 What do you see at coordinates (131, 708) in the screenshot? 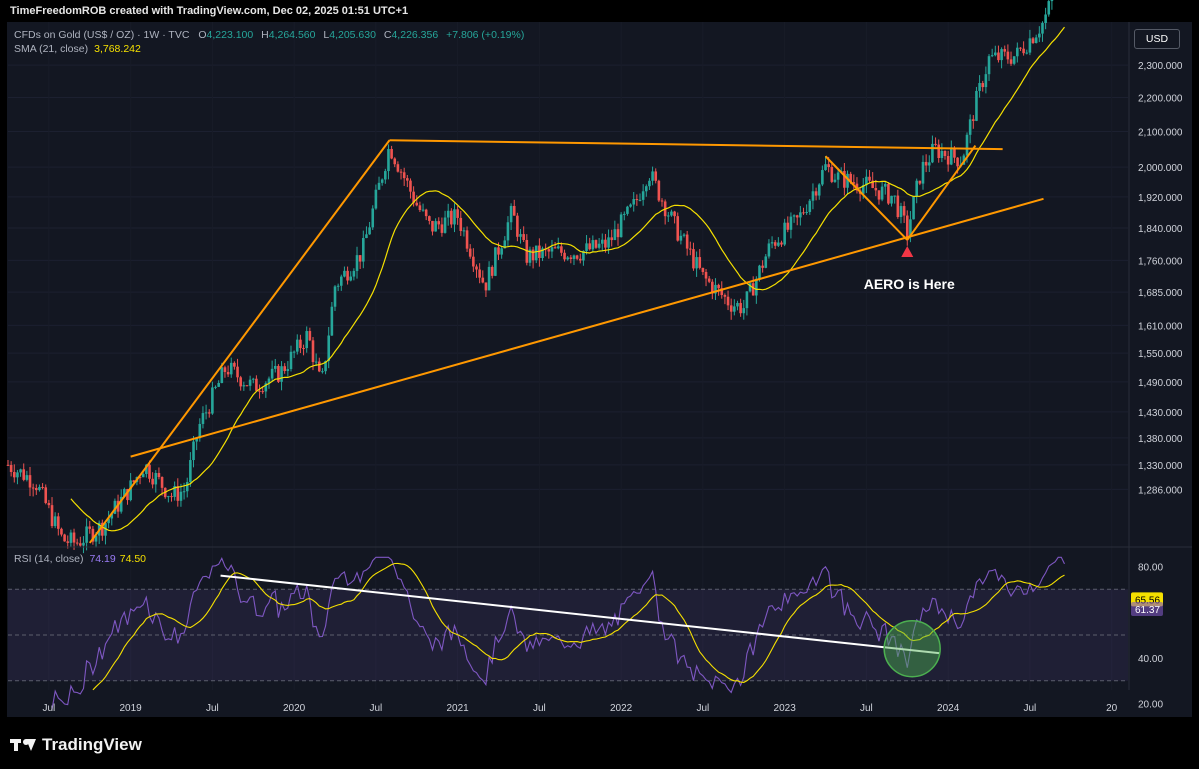
I see `time-tick-label: 2019` at bounding box center [131, 708].